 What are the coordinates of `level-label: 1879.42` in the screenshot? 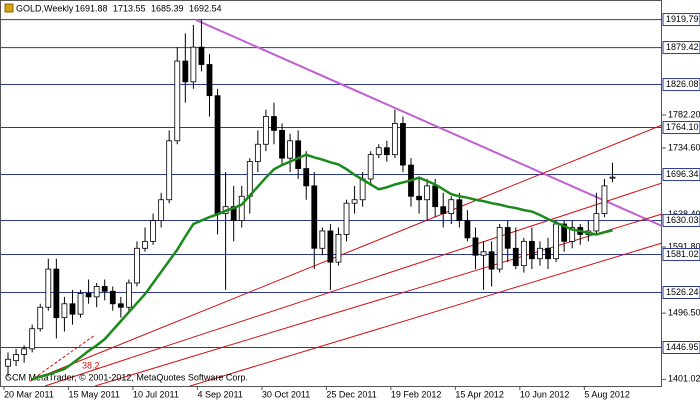 It's located at (682, 47).